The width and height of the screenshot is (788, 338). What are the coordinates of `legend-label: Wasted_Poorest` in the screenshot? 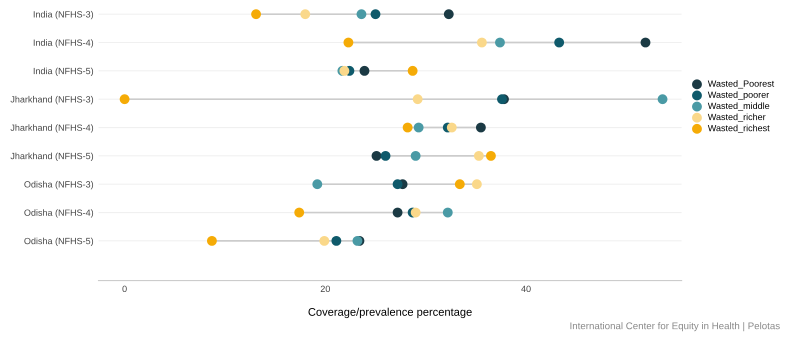 It's located at (741, 84).